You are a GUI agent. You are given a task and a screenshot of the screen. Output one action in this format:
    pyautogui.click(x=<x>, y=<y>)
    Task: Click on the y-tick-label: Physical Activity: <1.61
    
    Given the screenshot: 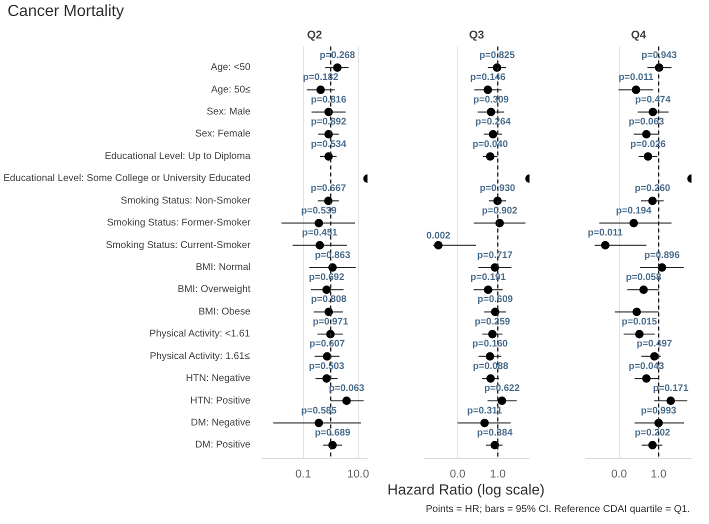 What is the action you would take?
    pyautogui.click(x=199, y=334)
    